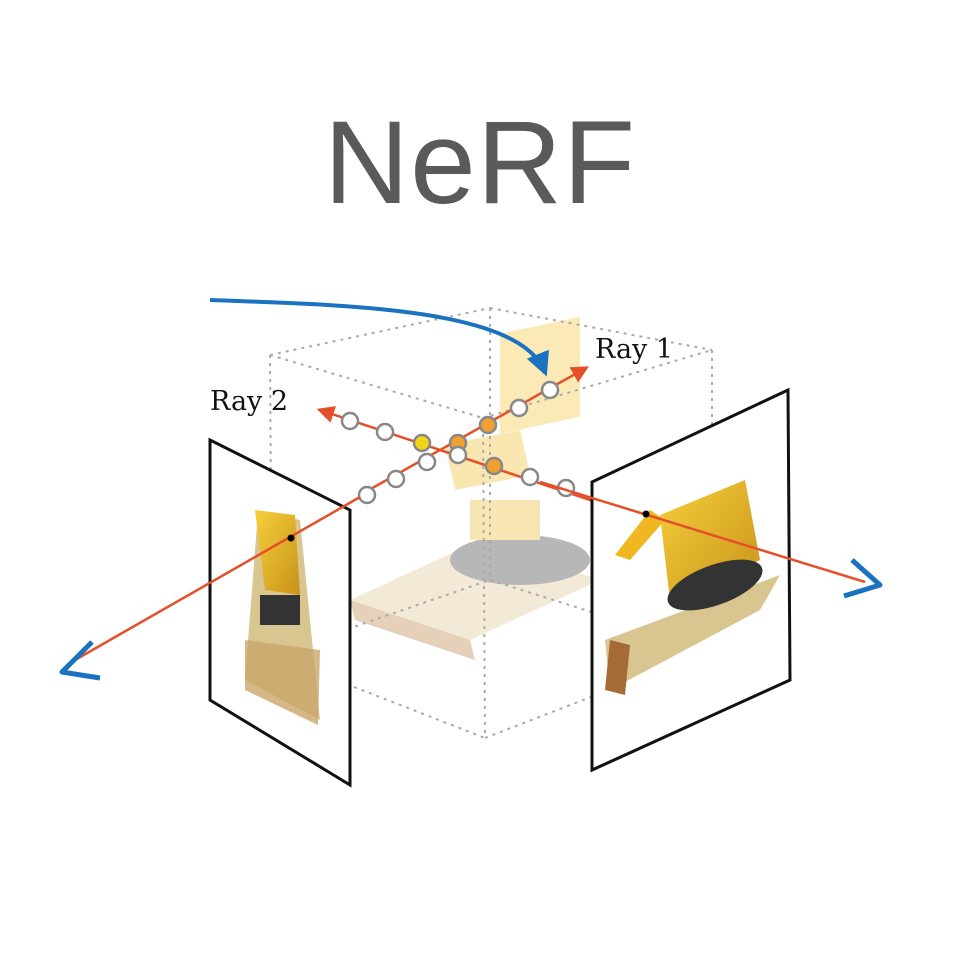  What do you see at coordinates (634, 349) in the screenshot?
I see `ray-1-label: Ray 1` at bounding box center [634, 349].